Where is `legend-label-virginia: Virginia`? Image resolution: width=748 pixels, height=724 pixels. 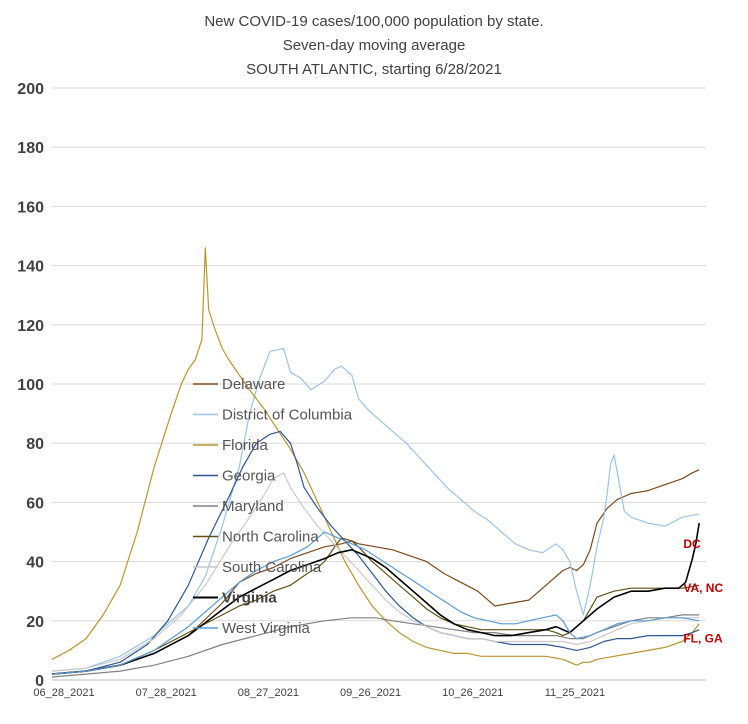 legend-label-virginia: Virginia is located at coordinates (249, 598).